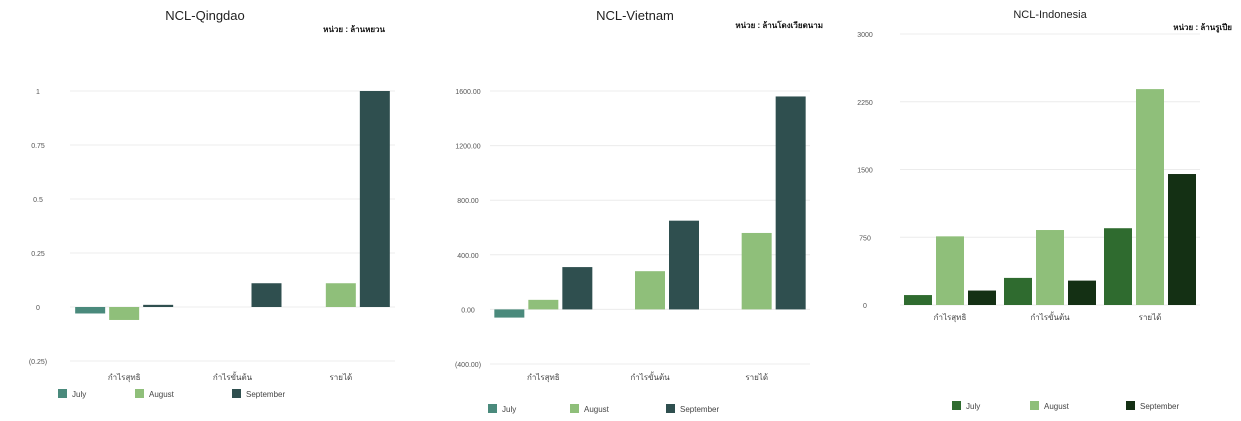  I want to click on y-tick-label: (400.00), so click(468, 365).